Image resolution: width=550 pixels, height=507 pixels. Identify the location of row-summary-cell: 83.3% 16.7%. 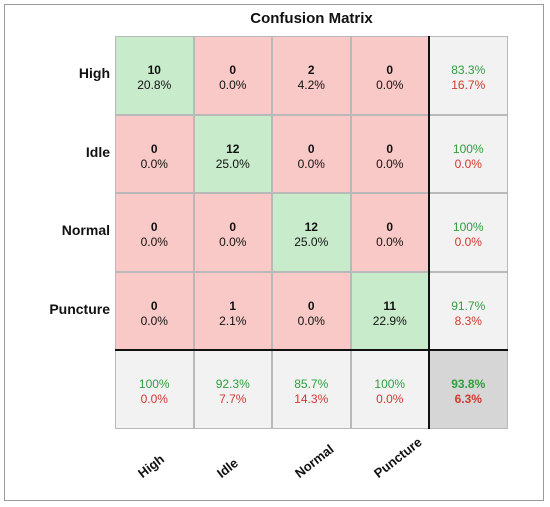
(468, 75).